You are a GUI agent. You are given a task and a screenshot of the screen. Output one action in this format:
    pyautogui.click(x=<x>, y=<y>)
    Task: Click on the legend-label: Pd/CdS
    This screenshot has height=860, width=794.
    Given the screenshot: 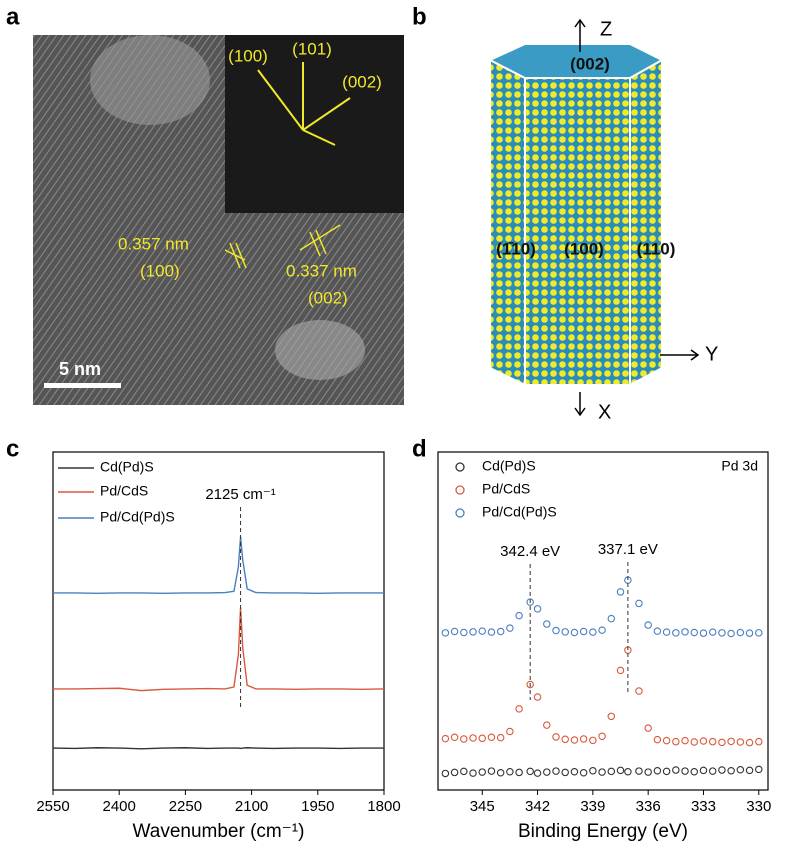 What is the action you would take?
    pyautogui.click(x=506, y=489)
    